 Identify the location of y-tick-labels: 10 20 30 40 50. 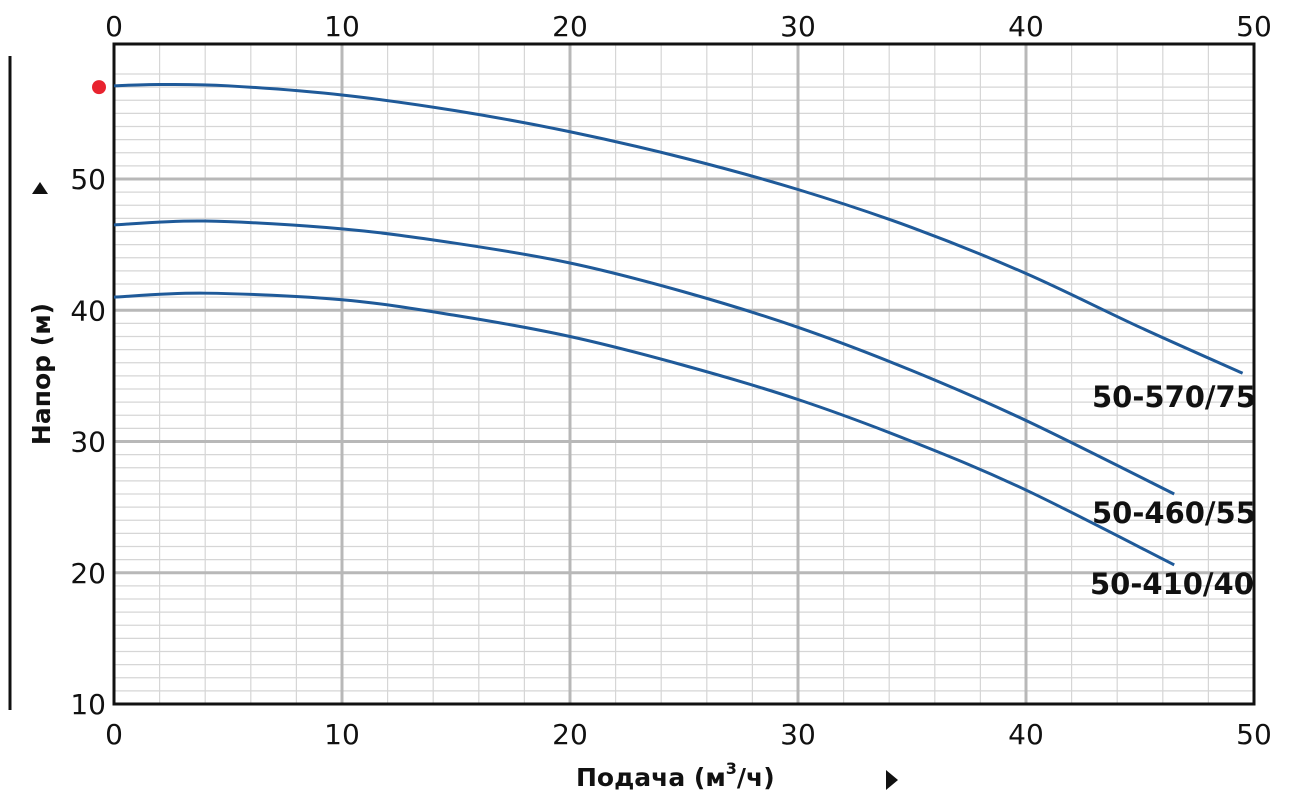
(88, 442).